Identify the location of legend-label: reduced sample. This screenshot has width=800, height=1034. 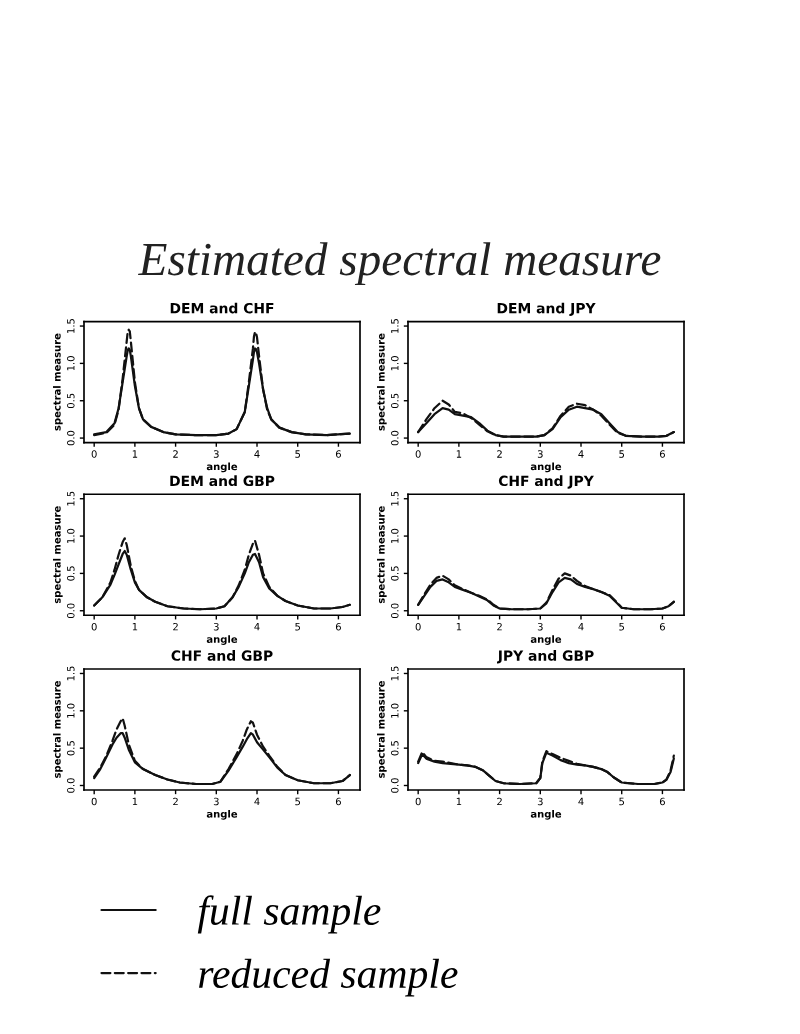
(328, 977).